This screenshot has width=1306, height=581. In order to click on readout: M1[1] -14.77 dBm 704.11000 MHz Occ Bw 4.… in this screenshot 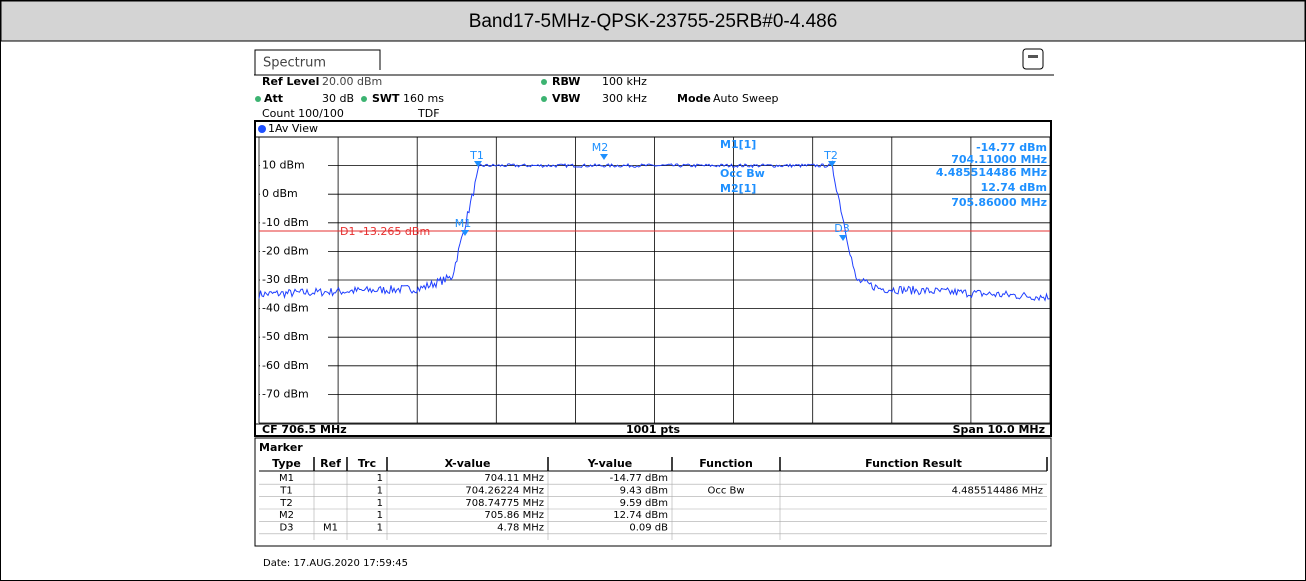, I will do `click(883, 173)`.